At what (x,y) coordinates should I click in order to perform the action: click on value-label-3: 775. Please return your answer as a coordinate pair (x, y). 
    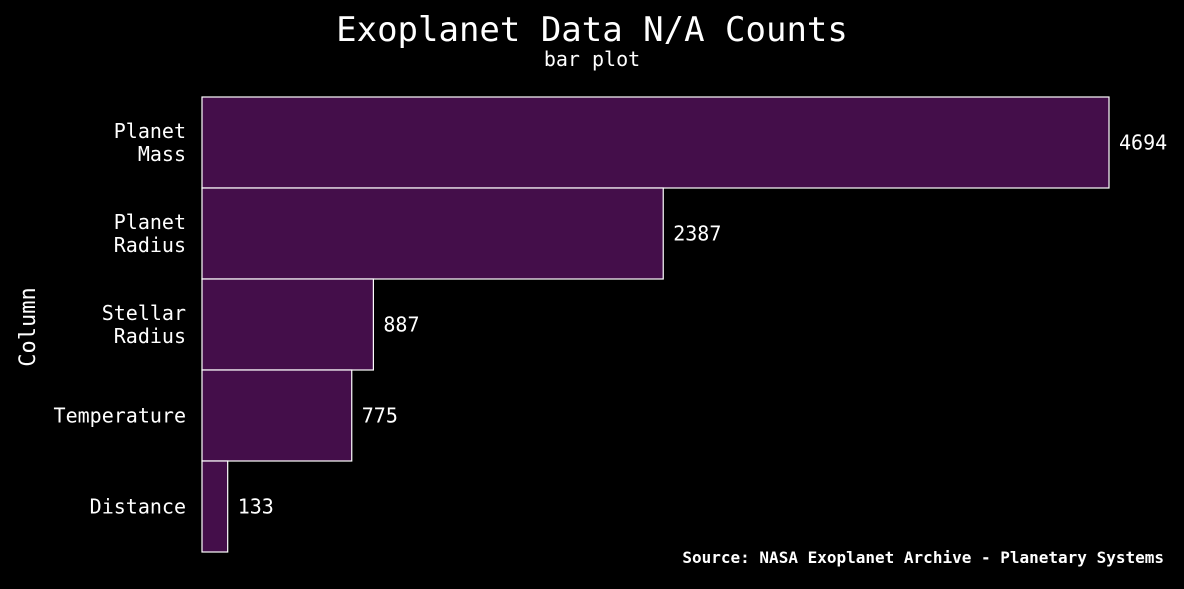
    Looking at the image, I should click on (380, 416).